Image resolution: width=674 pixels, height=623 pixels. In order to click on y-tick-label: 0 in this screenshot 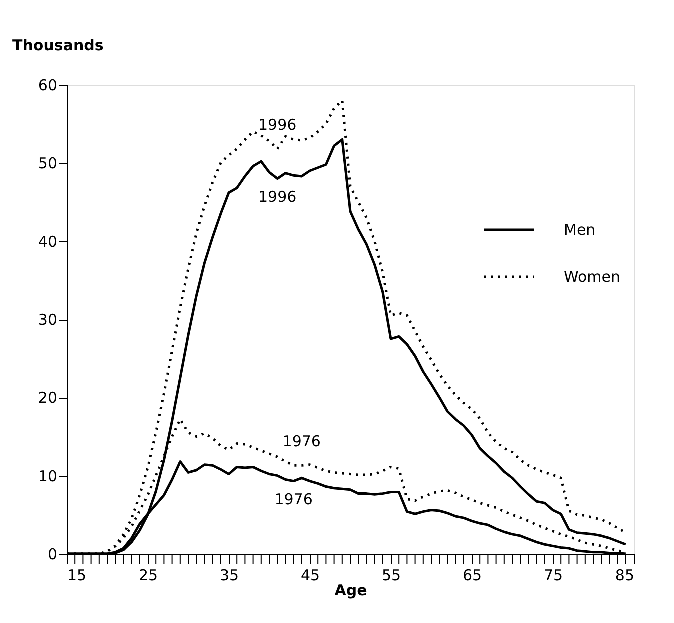, I will do `click(53, 555)`.